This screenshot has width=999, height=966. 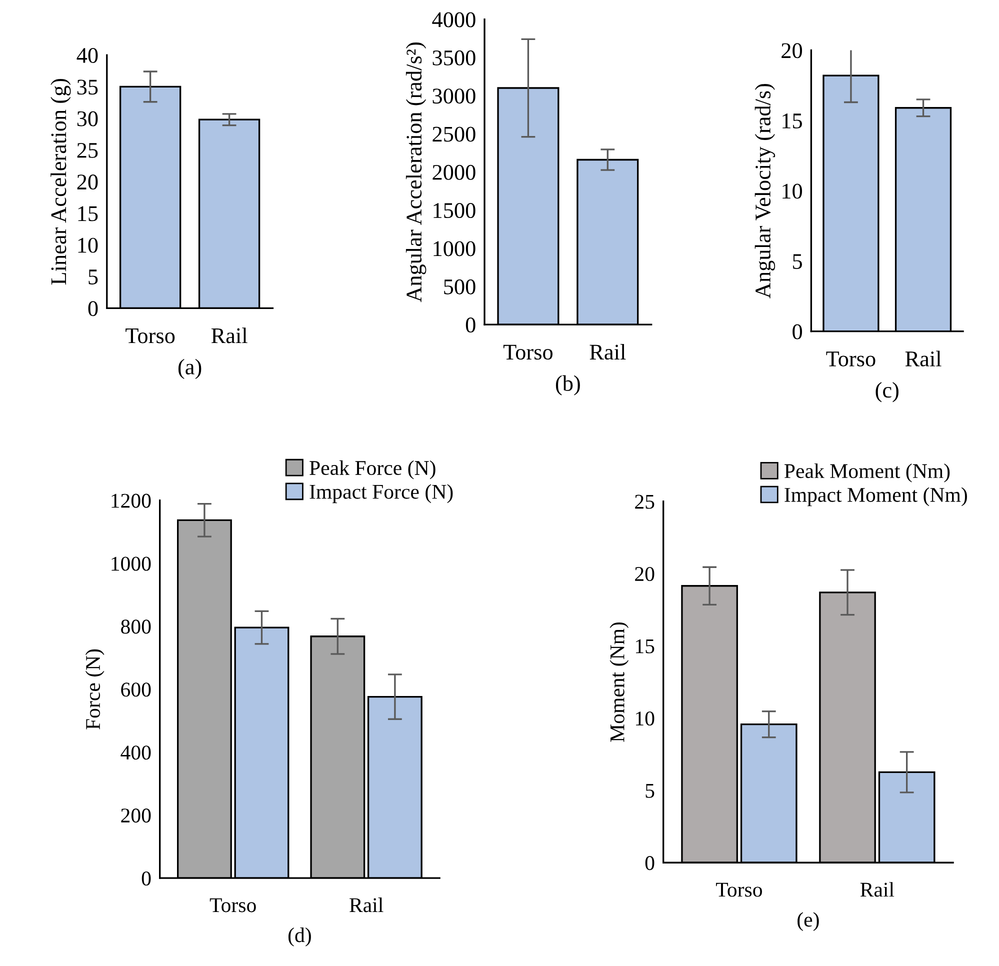 I want to click on x-axis-title: (c), so click(x=887, y=392).